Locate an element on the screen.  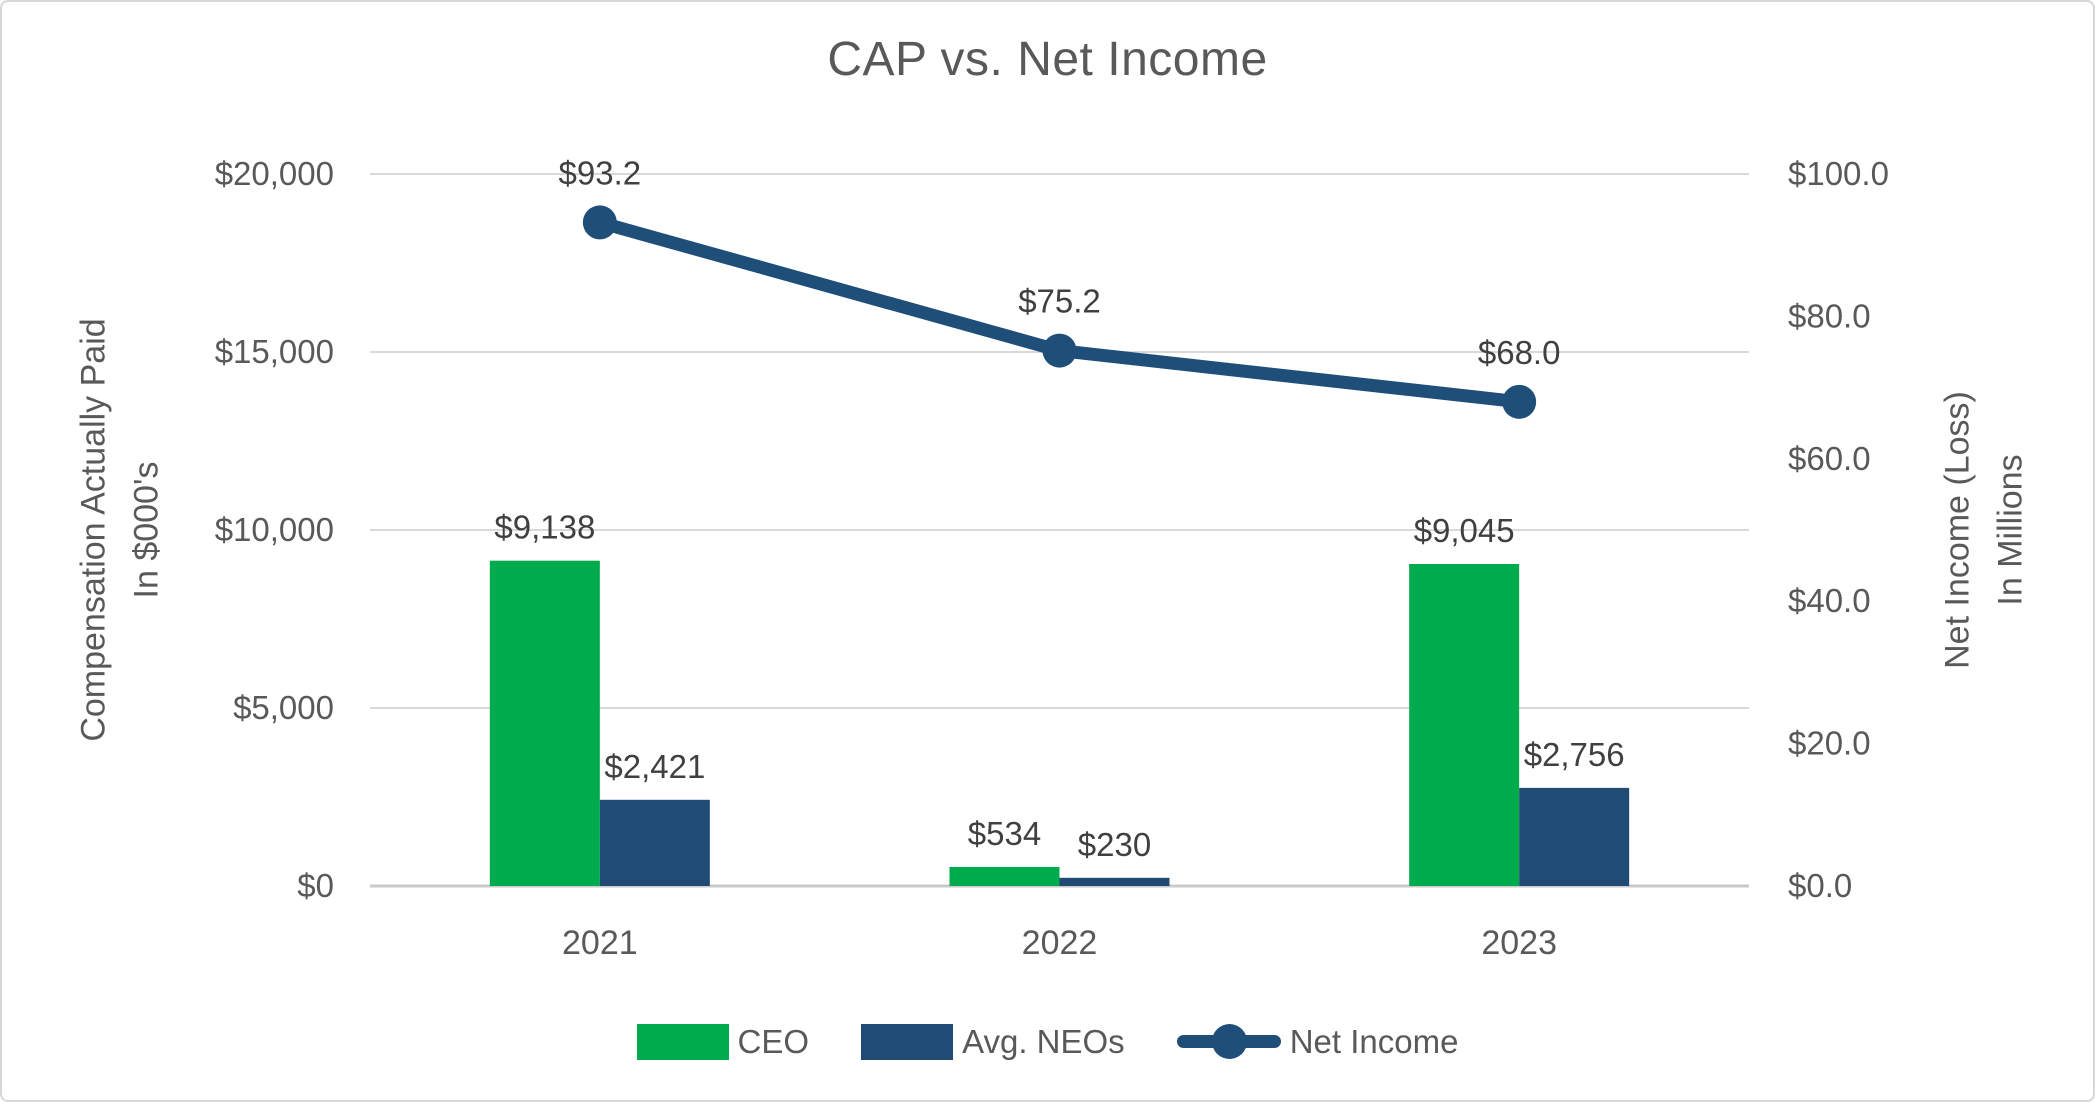
y-axis-tick-label-right: $0.0 is located at coordinates (1820, 885).